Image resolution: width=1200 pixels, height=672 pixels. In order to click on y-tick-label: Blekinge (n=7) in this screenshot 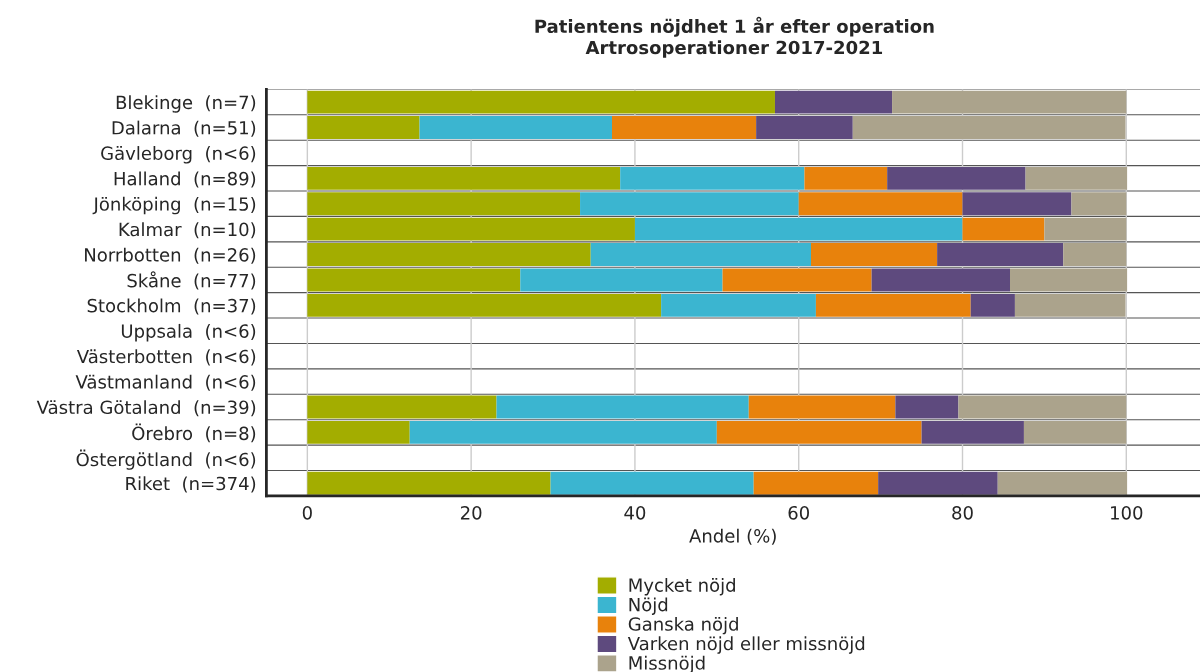, I will do `click(186, 104)`.